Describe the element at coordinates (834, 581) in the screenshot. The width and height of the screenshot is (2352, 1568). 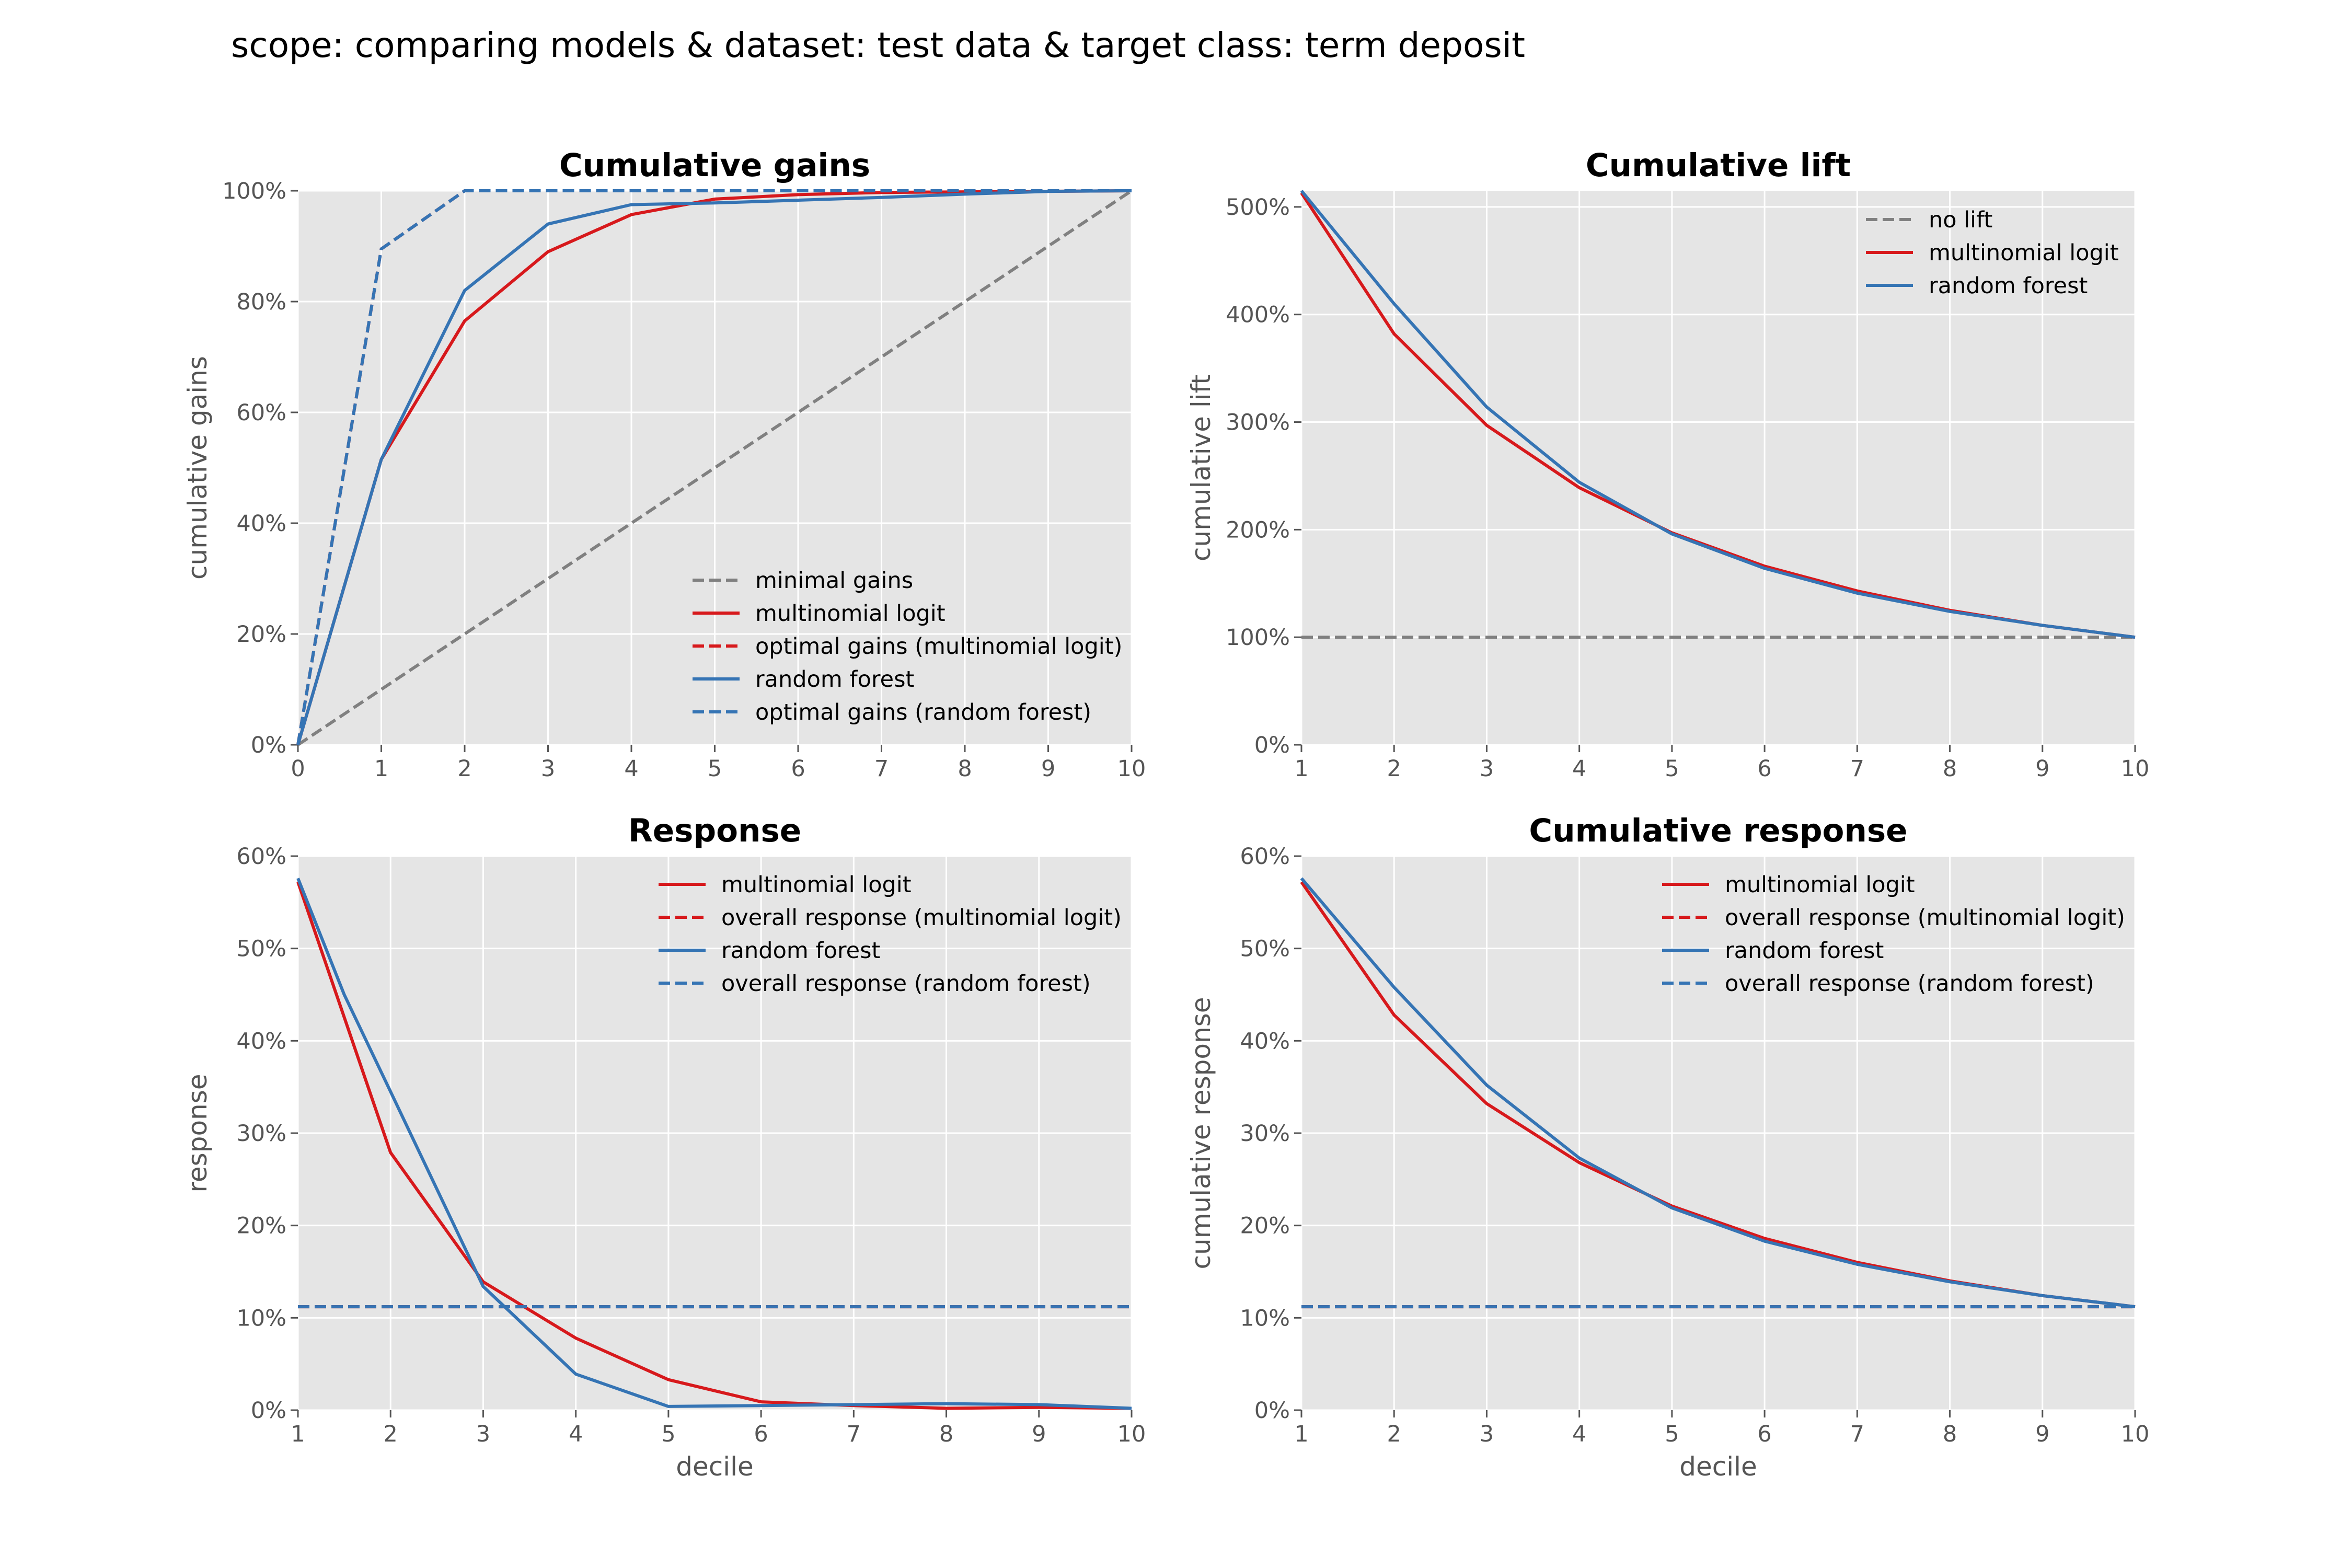
I see `legend-label: minimal gains` at that location.